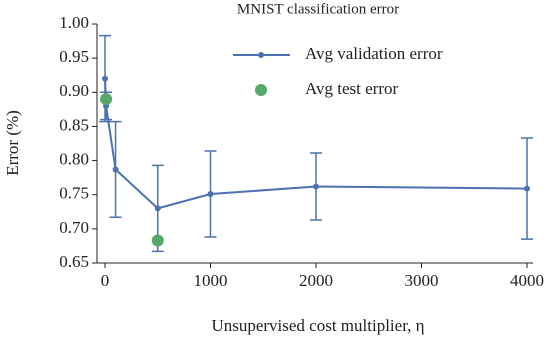 This screenshot has height=340, width=550. I want to click on x-tick-label: 2000, so click(316, 280).